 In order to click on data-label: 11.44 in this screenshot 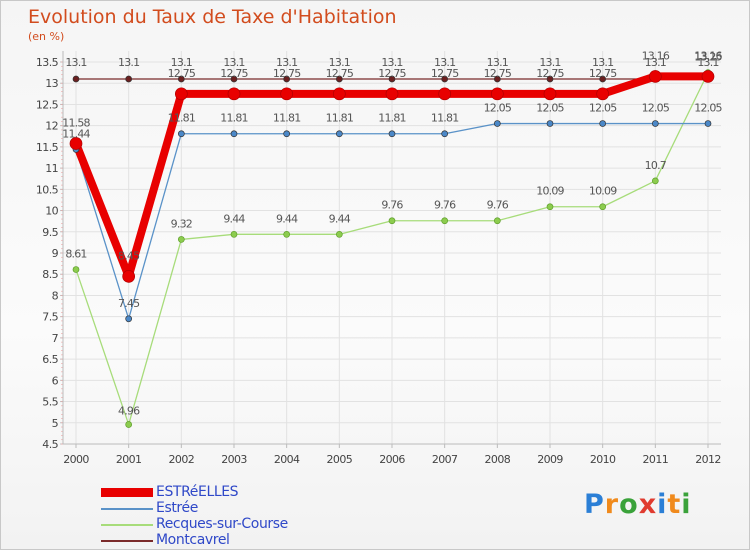, I will do `click(76, 133)`.